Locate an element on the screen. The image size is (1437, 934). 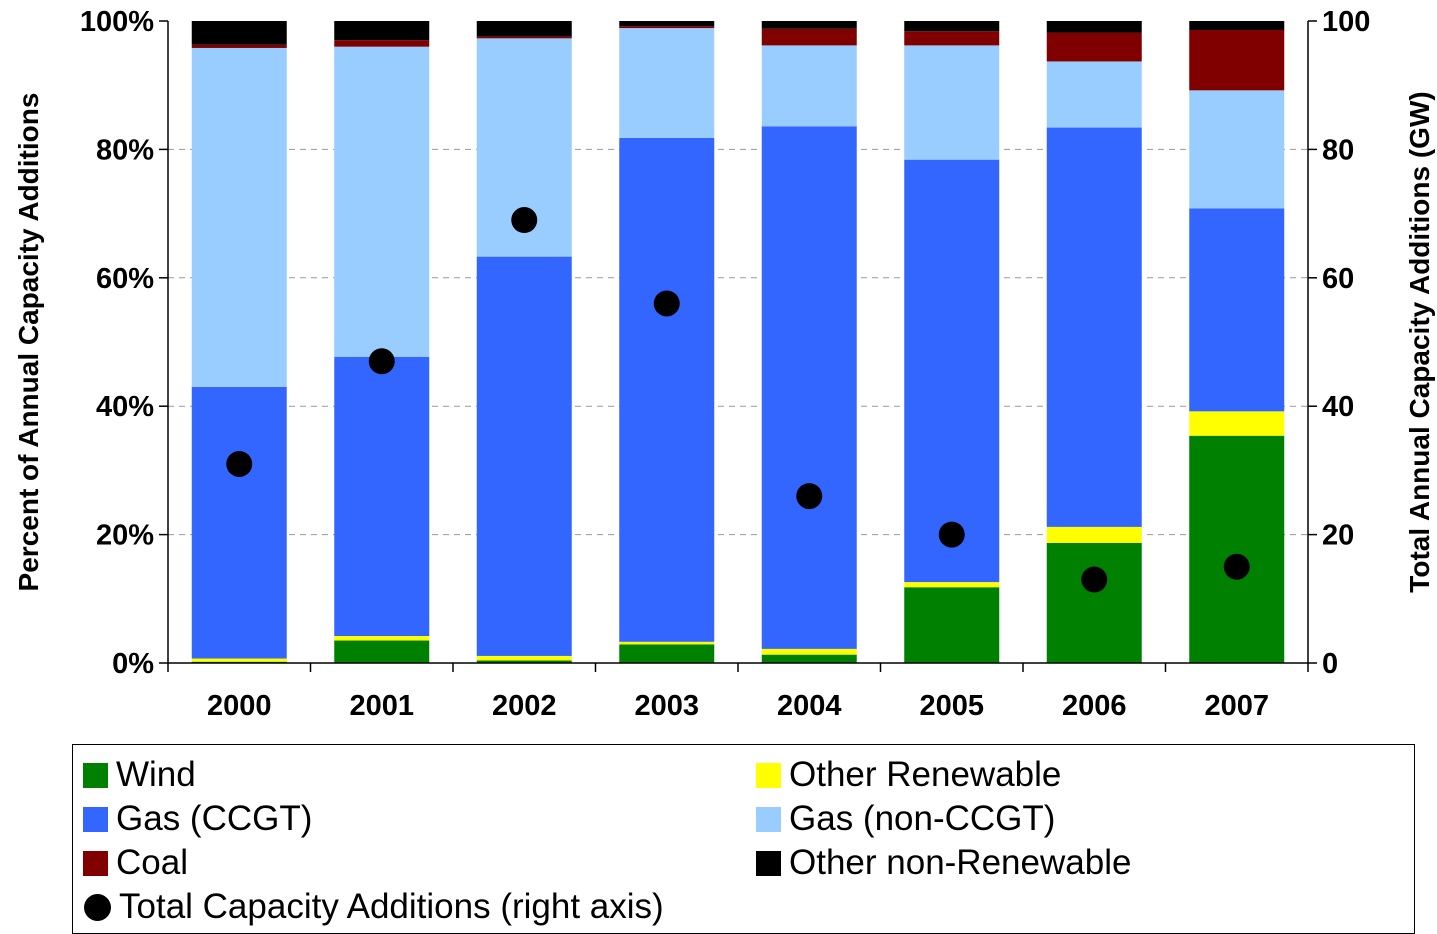
y-axis-title-left: Percent of Annual Capacity Additions is located at coordinates (28, 342).